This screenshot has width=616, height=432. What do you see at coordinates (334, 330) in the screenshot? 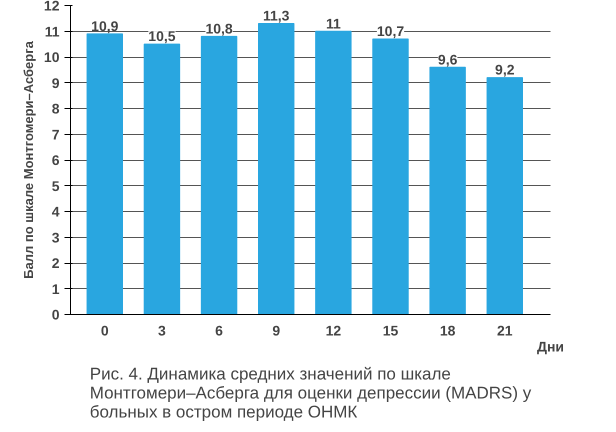
I see `x-tick-label: 12` at bounding box center [334, 330].